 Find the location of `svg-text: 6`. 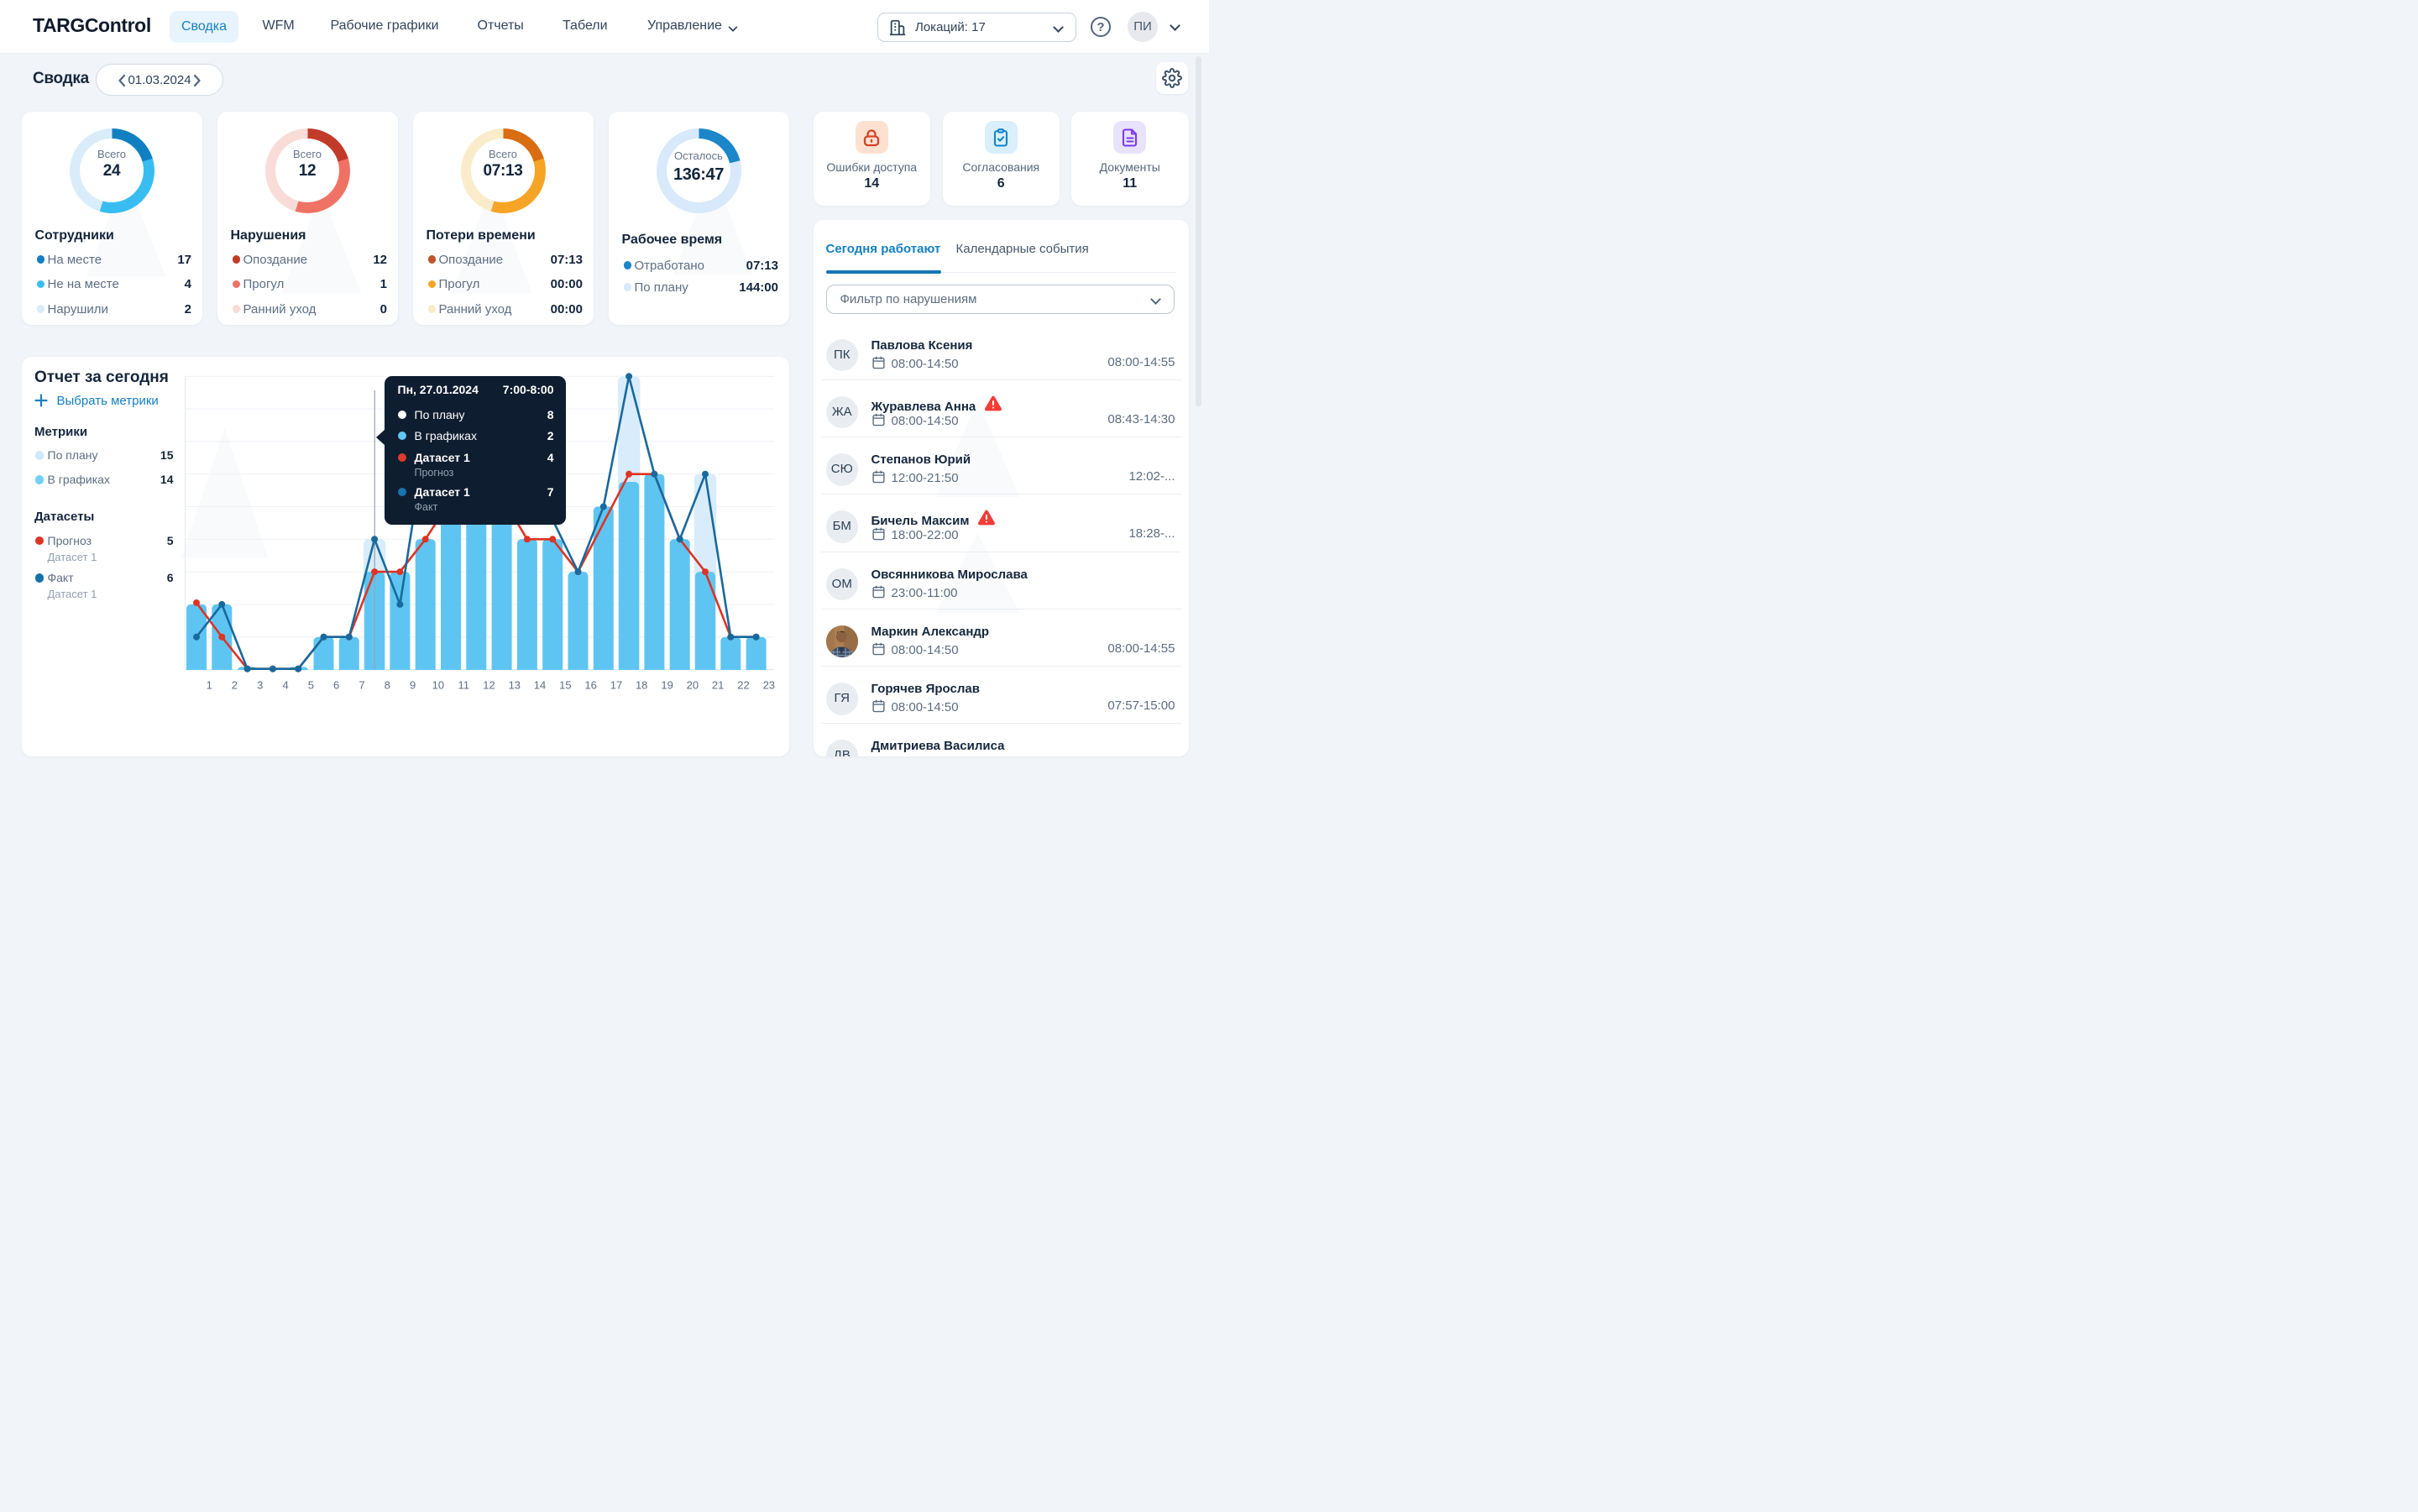

svg-text: 6 is located at coordinates (335, 684).